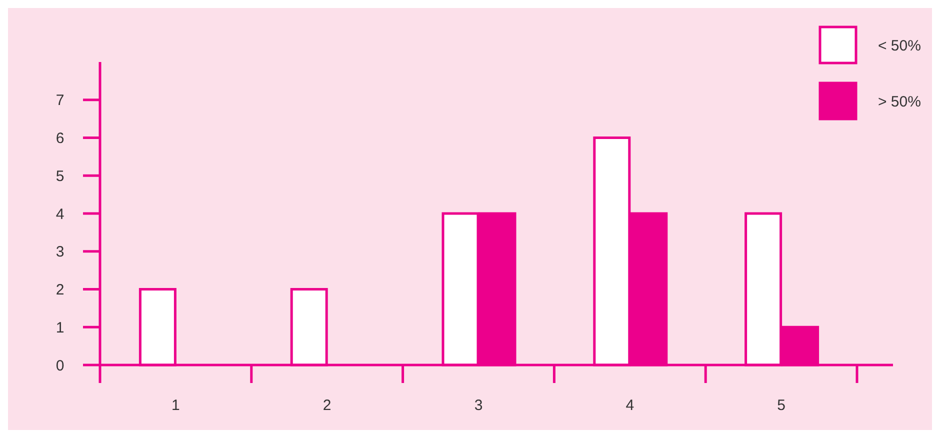  I want to click on y-tick-label: 5, so click(60, 176).